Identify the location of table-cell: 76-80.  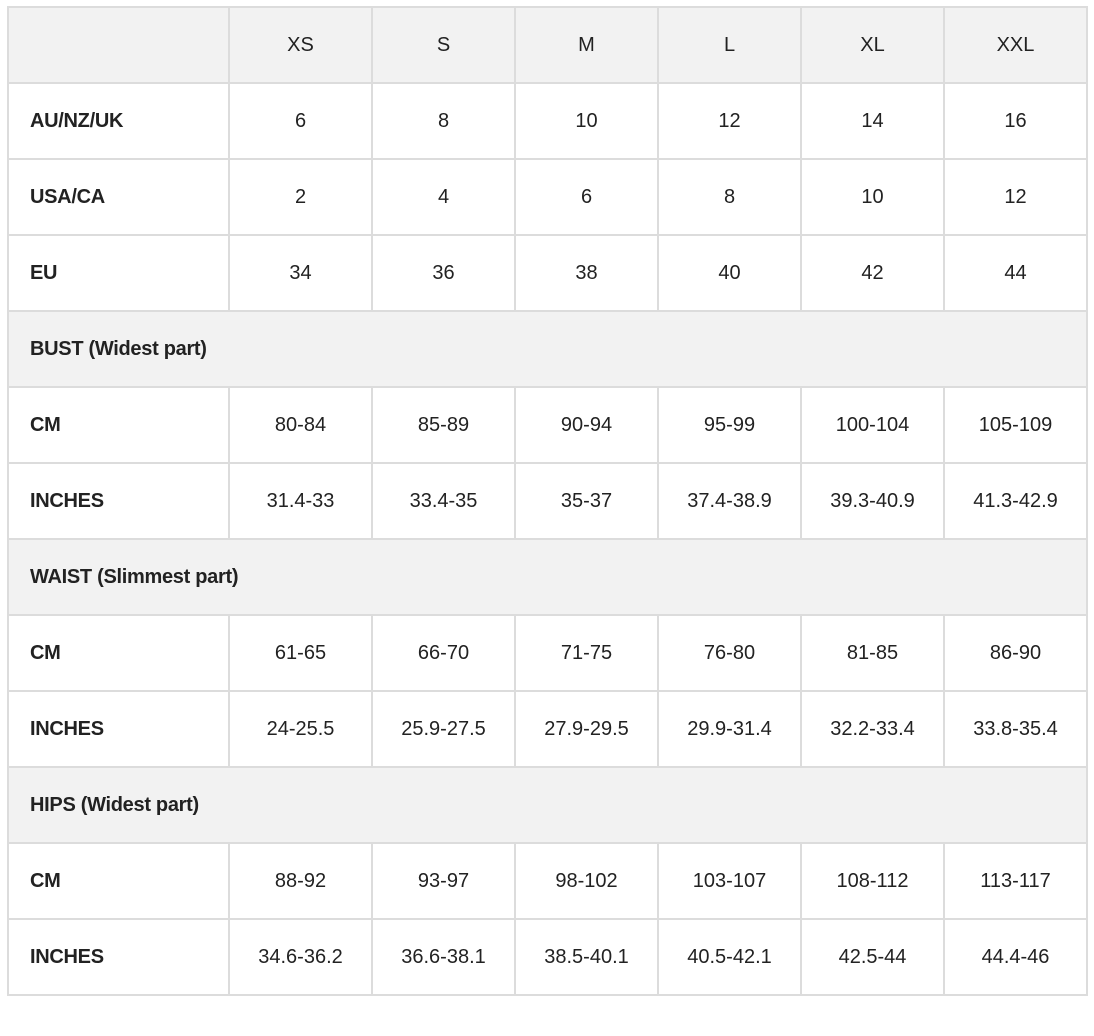
(729, 653).